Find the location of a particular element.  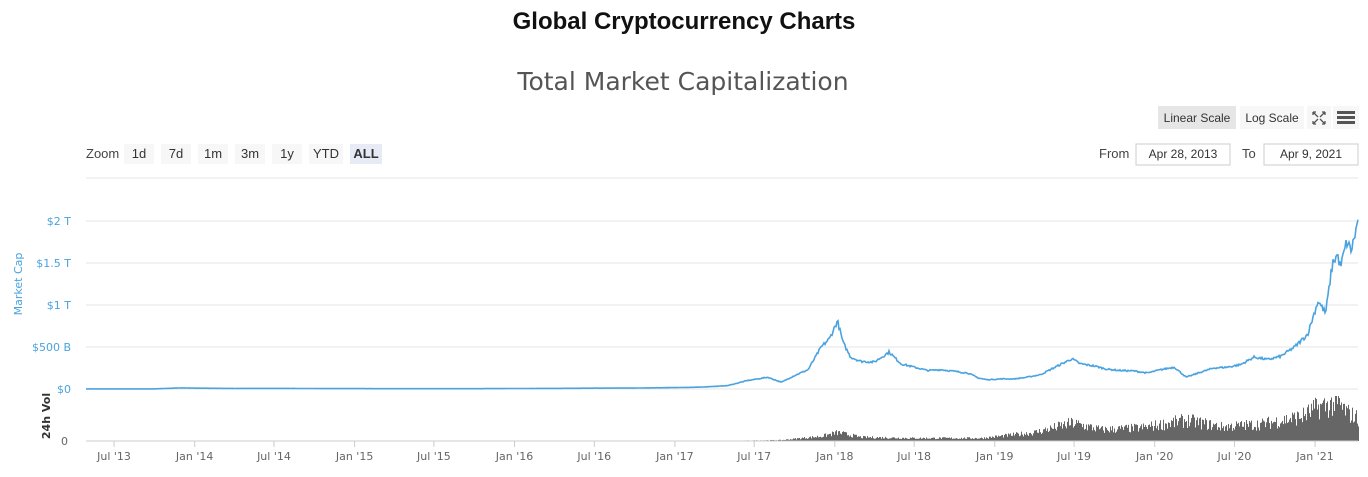

log-scale-button: Log Scale is located at coordinates (1272, 117).